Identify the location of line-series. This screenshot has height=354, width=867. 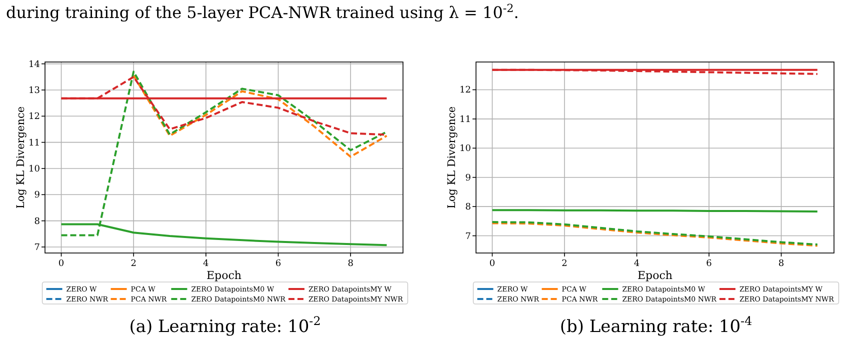
(260, 116).